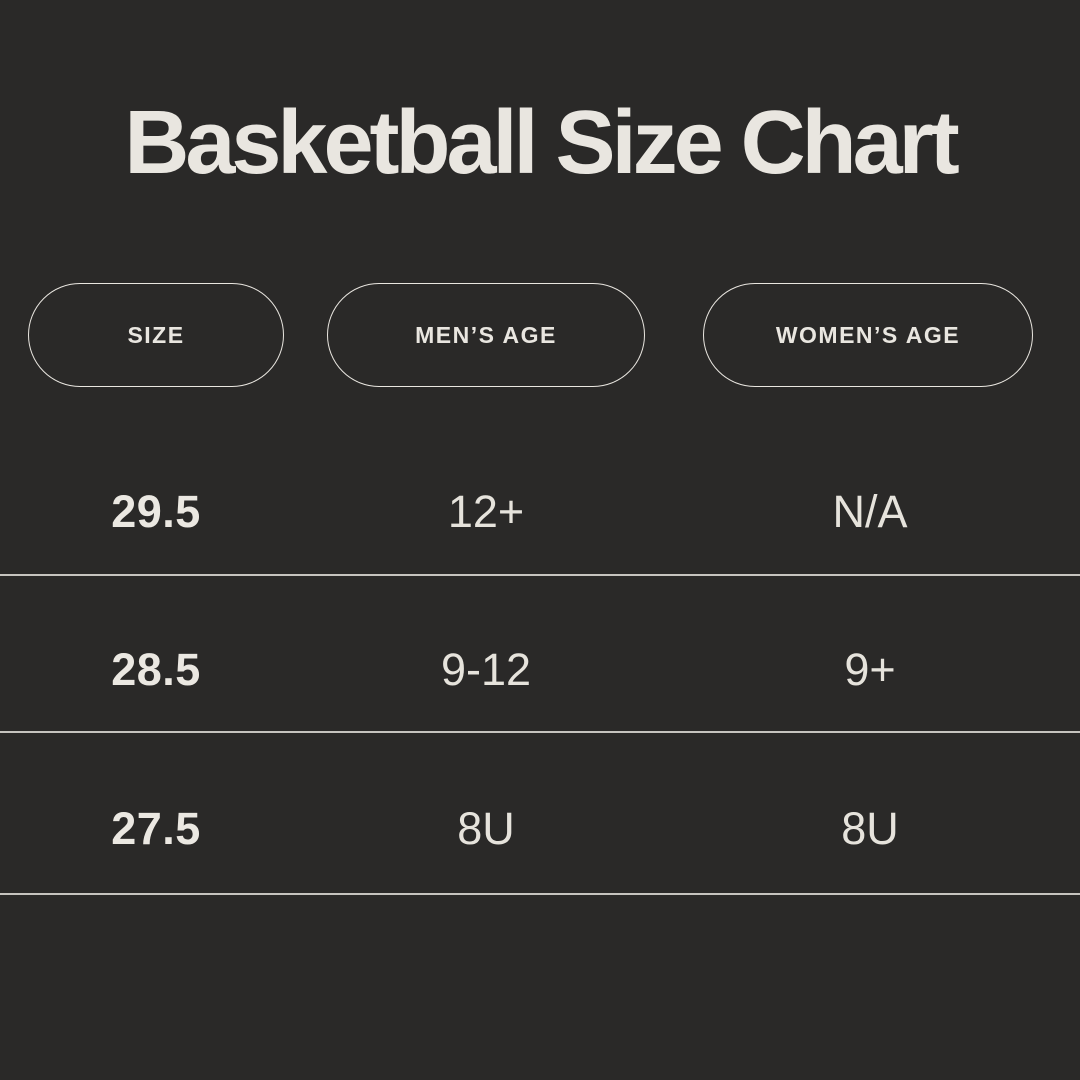 The image size is (1080, 1080). Describe the element at coordinates (486, 511) in the screenshot. I see `cell-mens-age: 12+` at that location.